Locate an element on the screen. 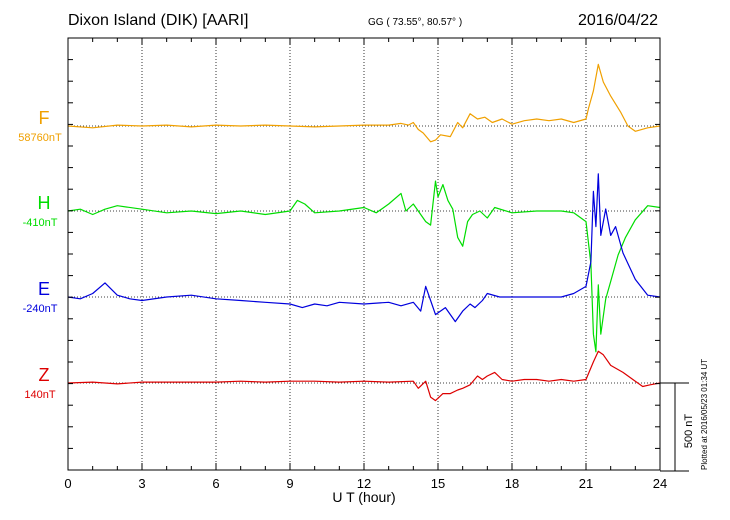 The image size is (730, 520). x-tick-label-3: 3 is located at coordinates (141, 483).